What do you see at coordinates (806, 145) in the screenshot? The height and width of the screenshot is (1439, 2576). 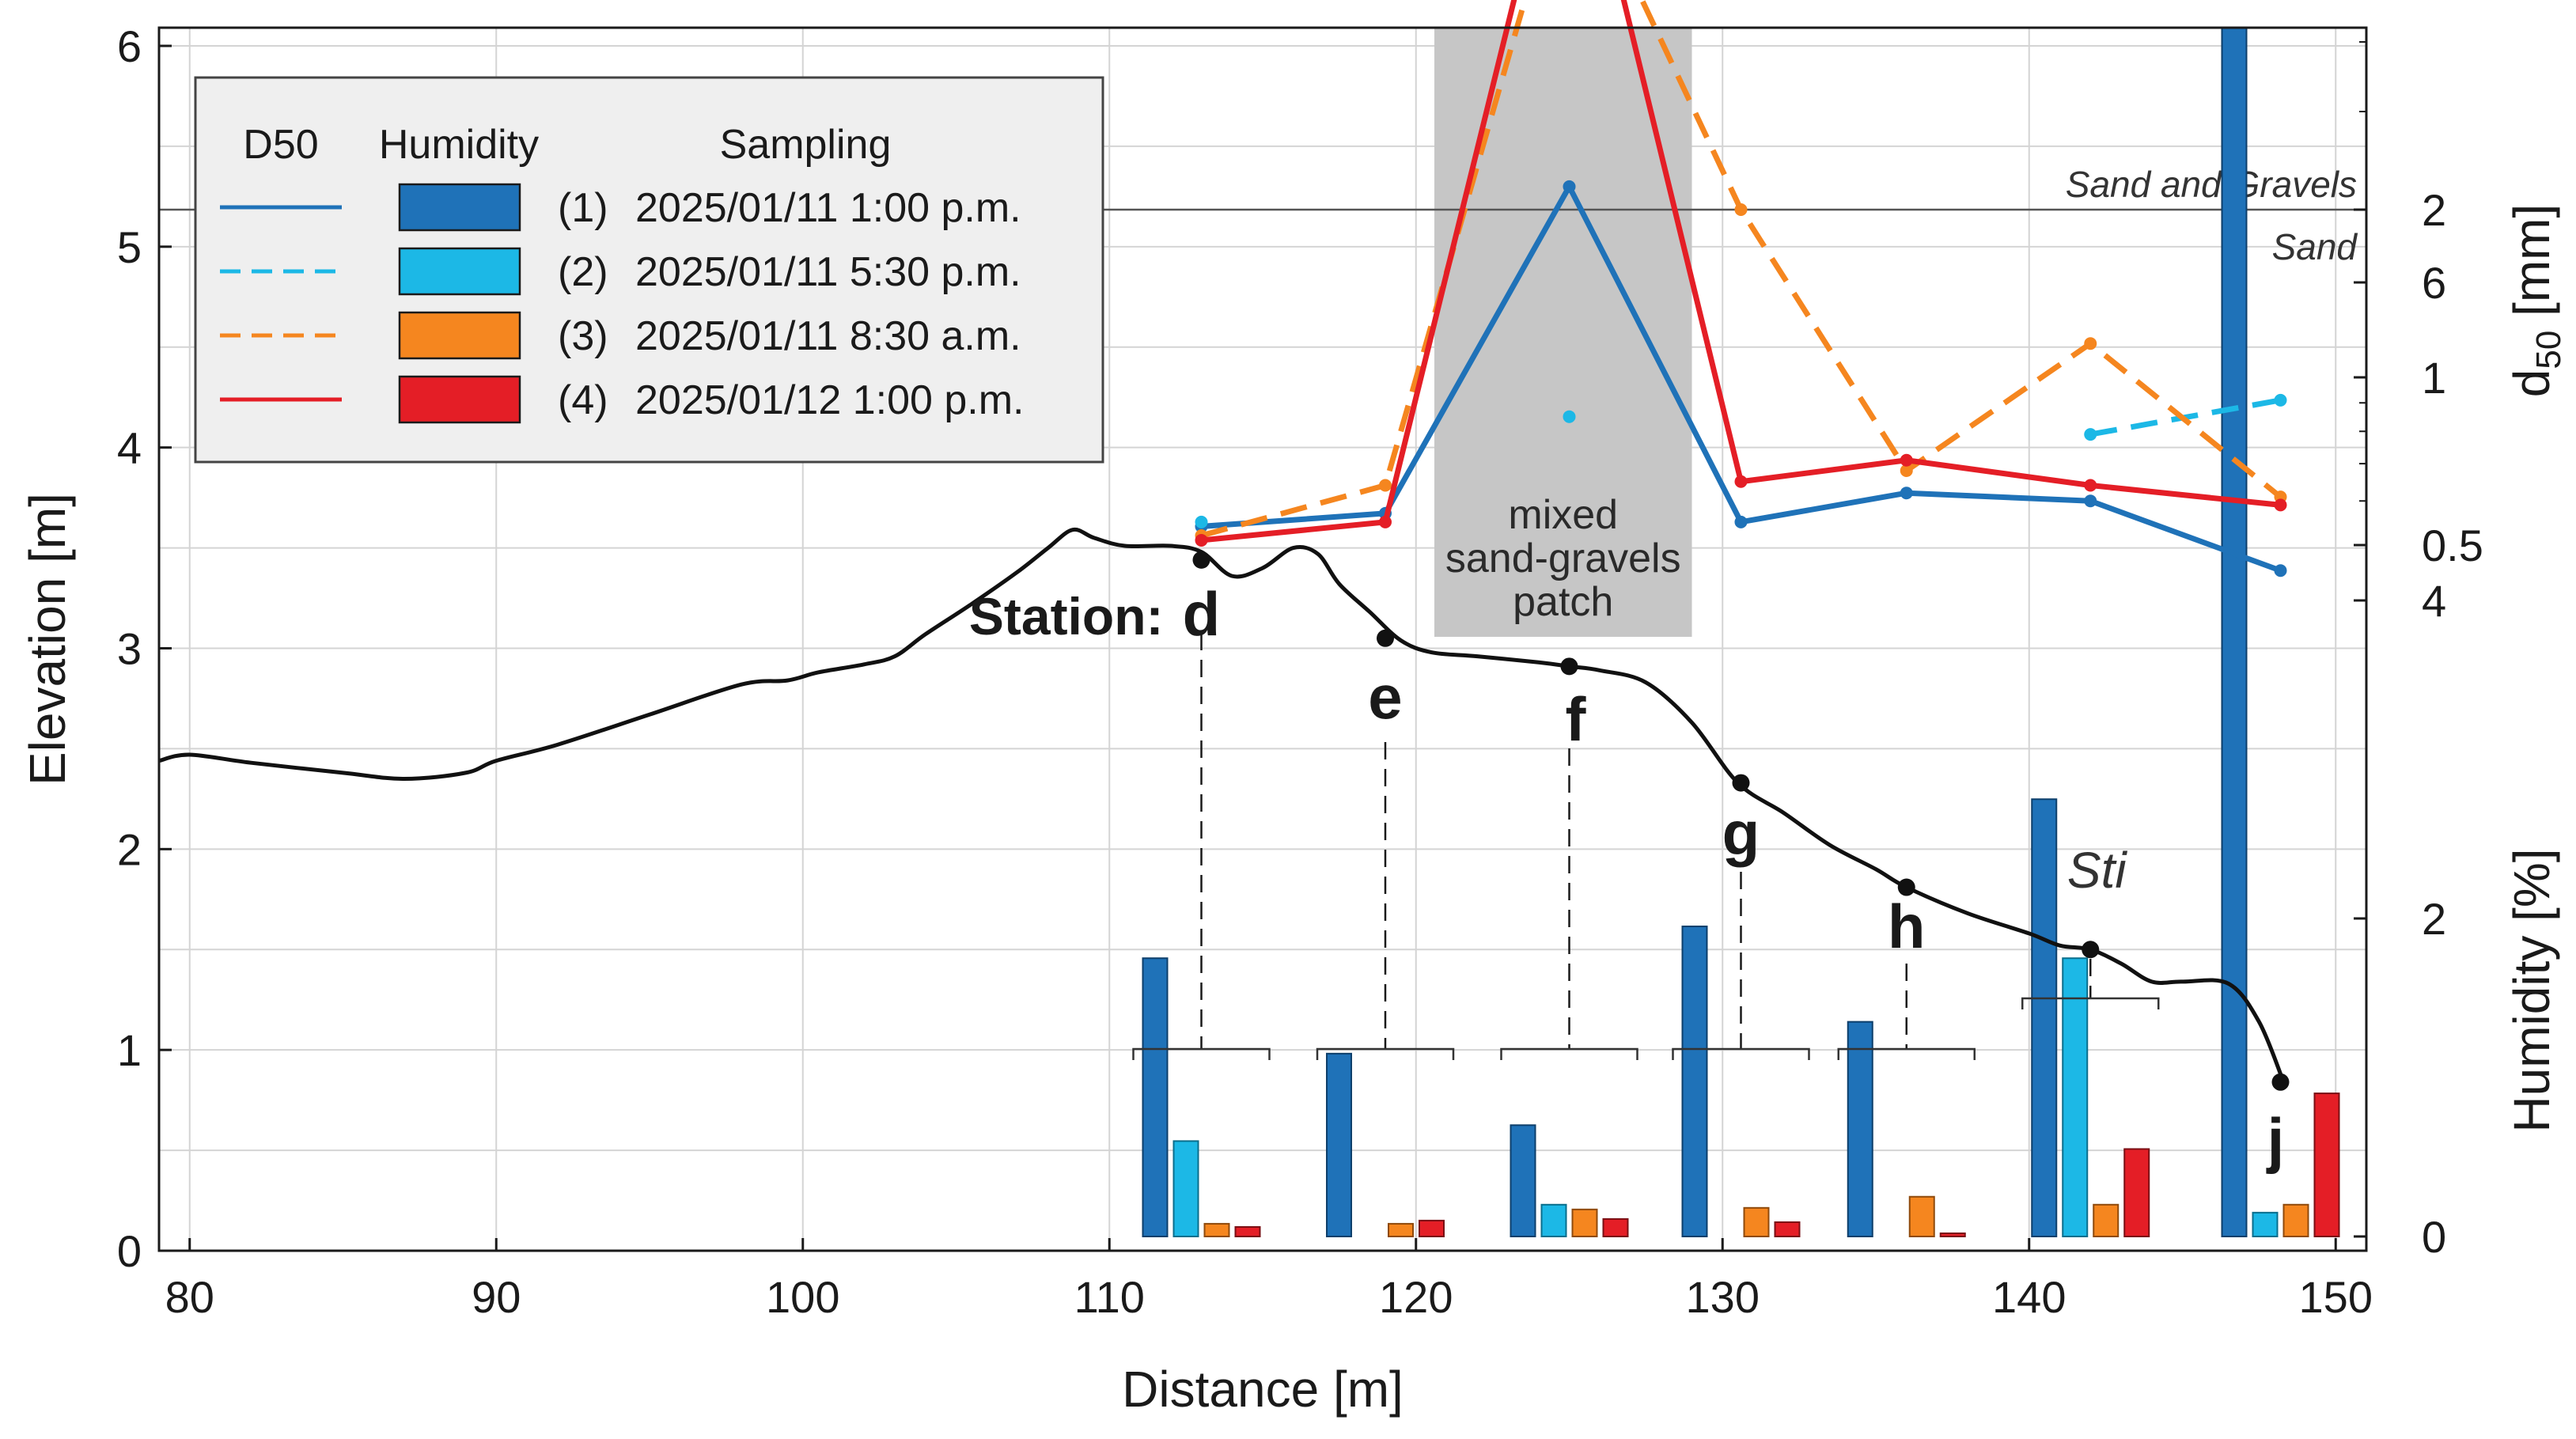 I see `legend-header-sampling: Sampling` at bounding box center [806, 145].